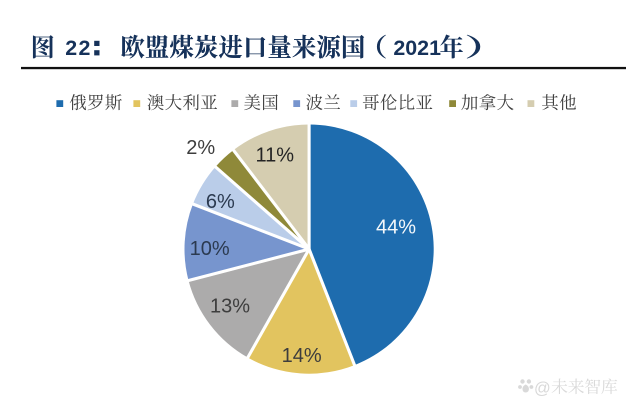  What do you see at coordinates (78, 48) in the screenshot?
I see `svg-text: 22` at bounding box center [78, 48].